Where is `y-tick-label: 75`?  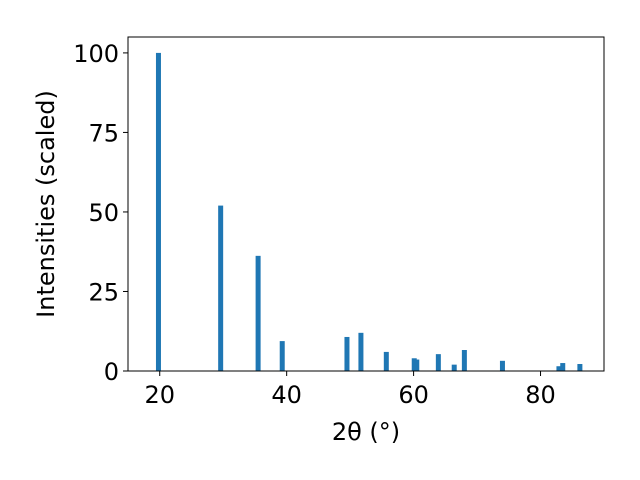 y-tick-label: 75 is located at coordinates (103, 133).